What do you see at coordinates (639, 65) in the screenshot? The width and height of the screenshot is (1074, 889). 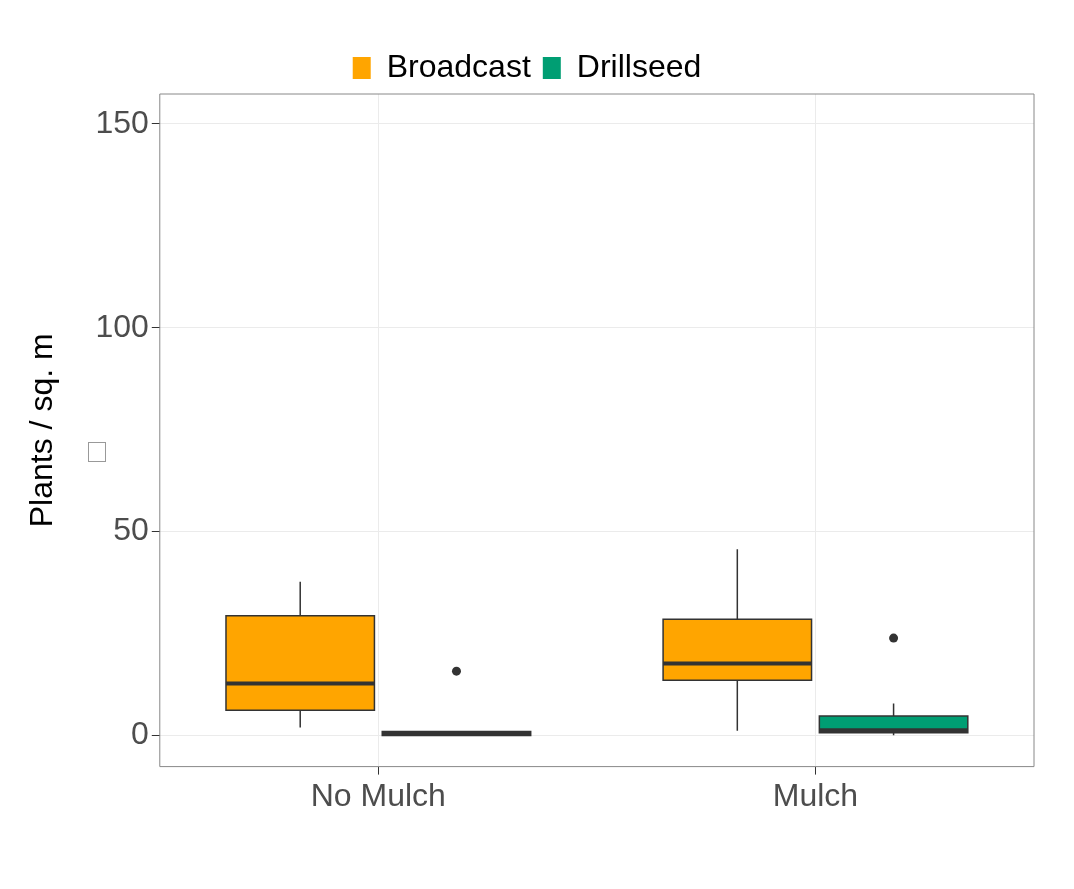 I see `legend-label: Drillseed` at bounding box center [639, 65].